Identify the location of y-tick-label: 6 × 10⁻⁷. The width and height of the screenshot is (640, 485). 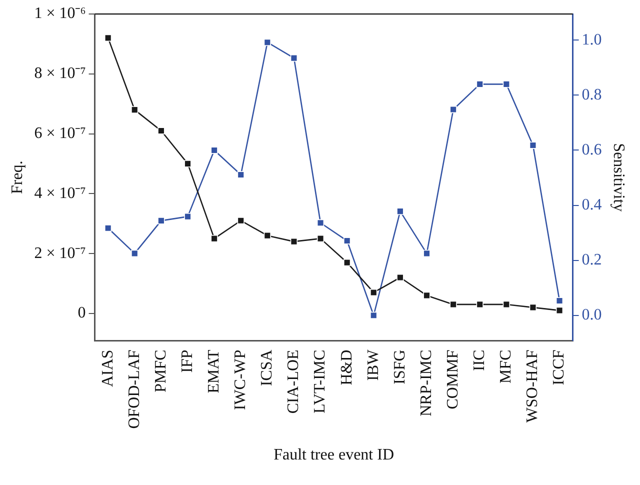
(60, 133).